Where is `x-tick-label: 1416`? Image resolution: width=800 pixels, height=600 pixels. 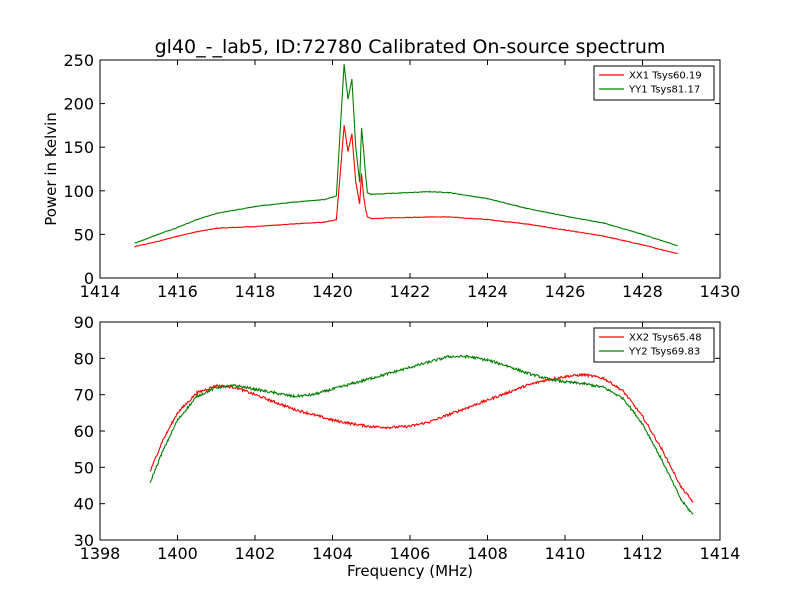
x-tick-label: 1416 is located at coordinates (177, 291).